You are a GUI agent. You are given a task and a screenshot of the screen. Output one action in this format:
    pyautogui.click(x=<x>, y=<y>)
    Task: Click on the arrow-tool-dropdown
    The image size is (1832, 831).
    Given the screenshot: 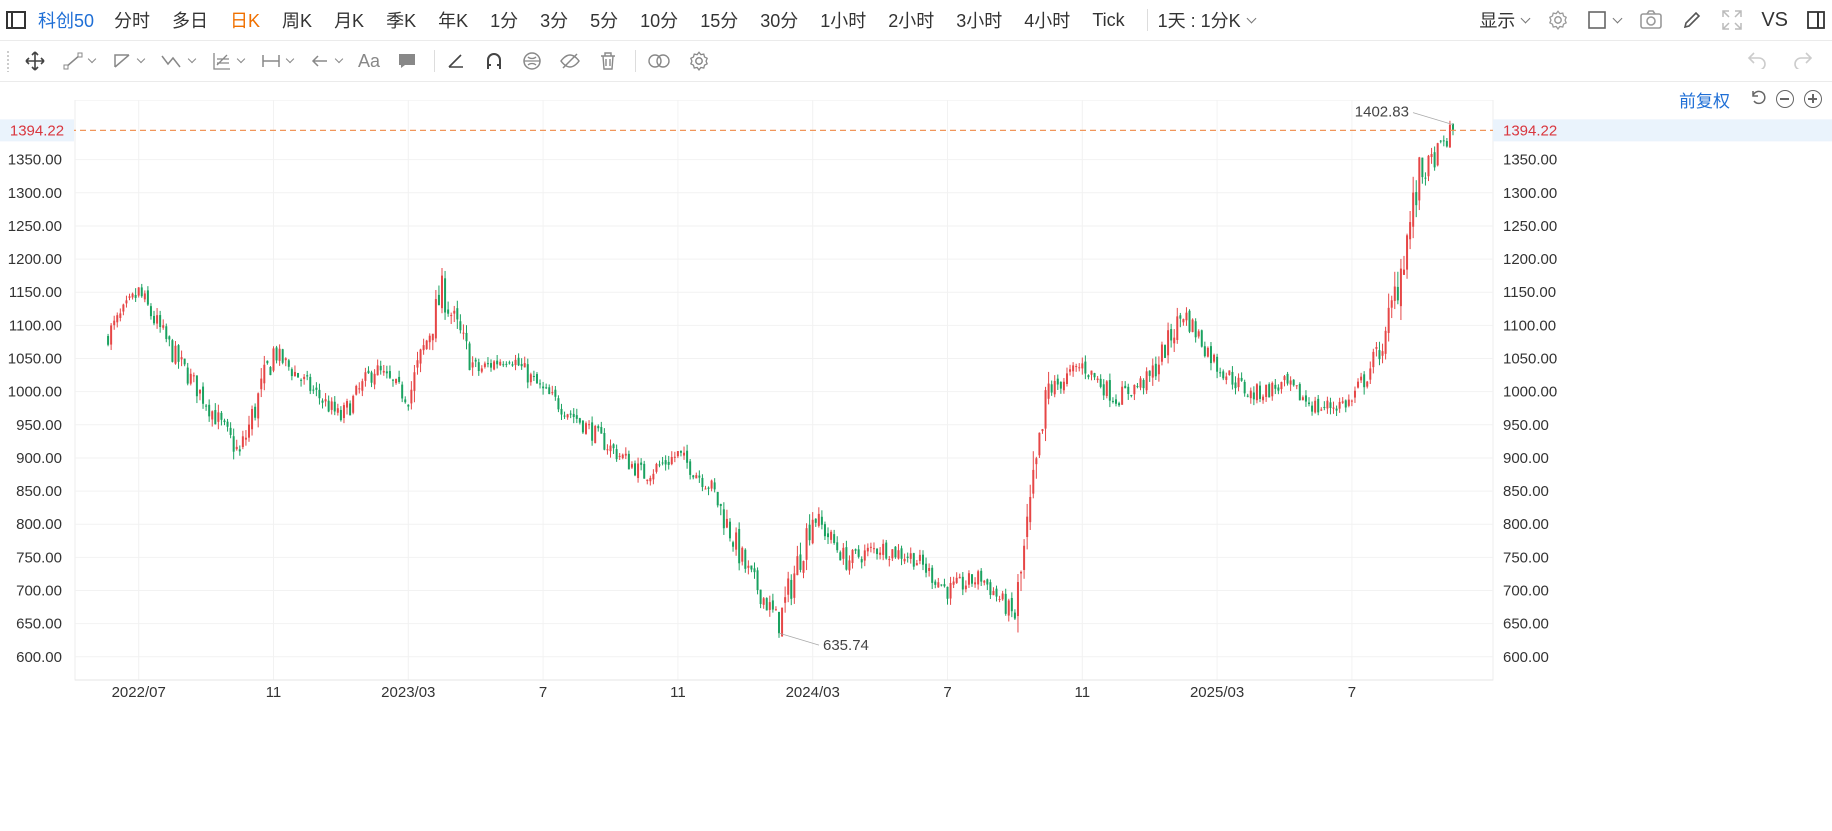 What is the action you would take?
    pyautogui.click(x=326, y=61)
    